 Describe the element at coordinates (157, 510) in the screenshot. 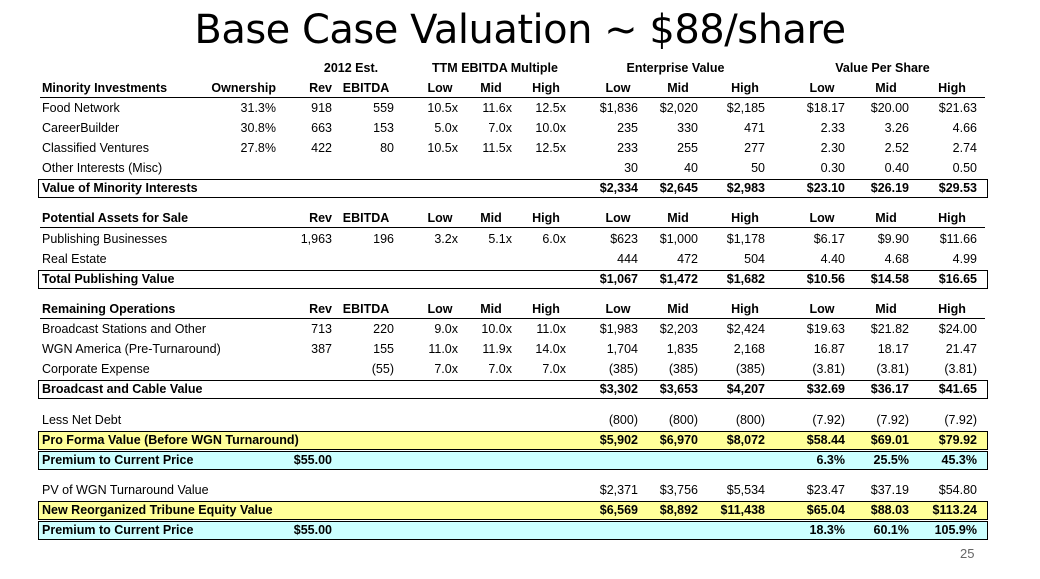

I see `new-equity-row-cell: New Reorganized Tribune Equity Value` at that location.